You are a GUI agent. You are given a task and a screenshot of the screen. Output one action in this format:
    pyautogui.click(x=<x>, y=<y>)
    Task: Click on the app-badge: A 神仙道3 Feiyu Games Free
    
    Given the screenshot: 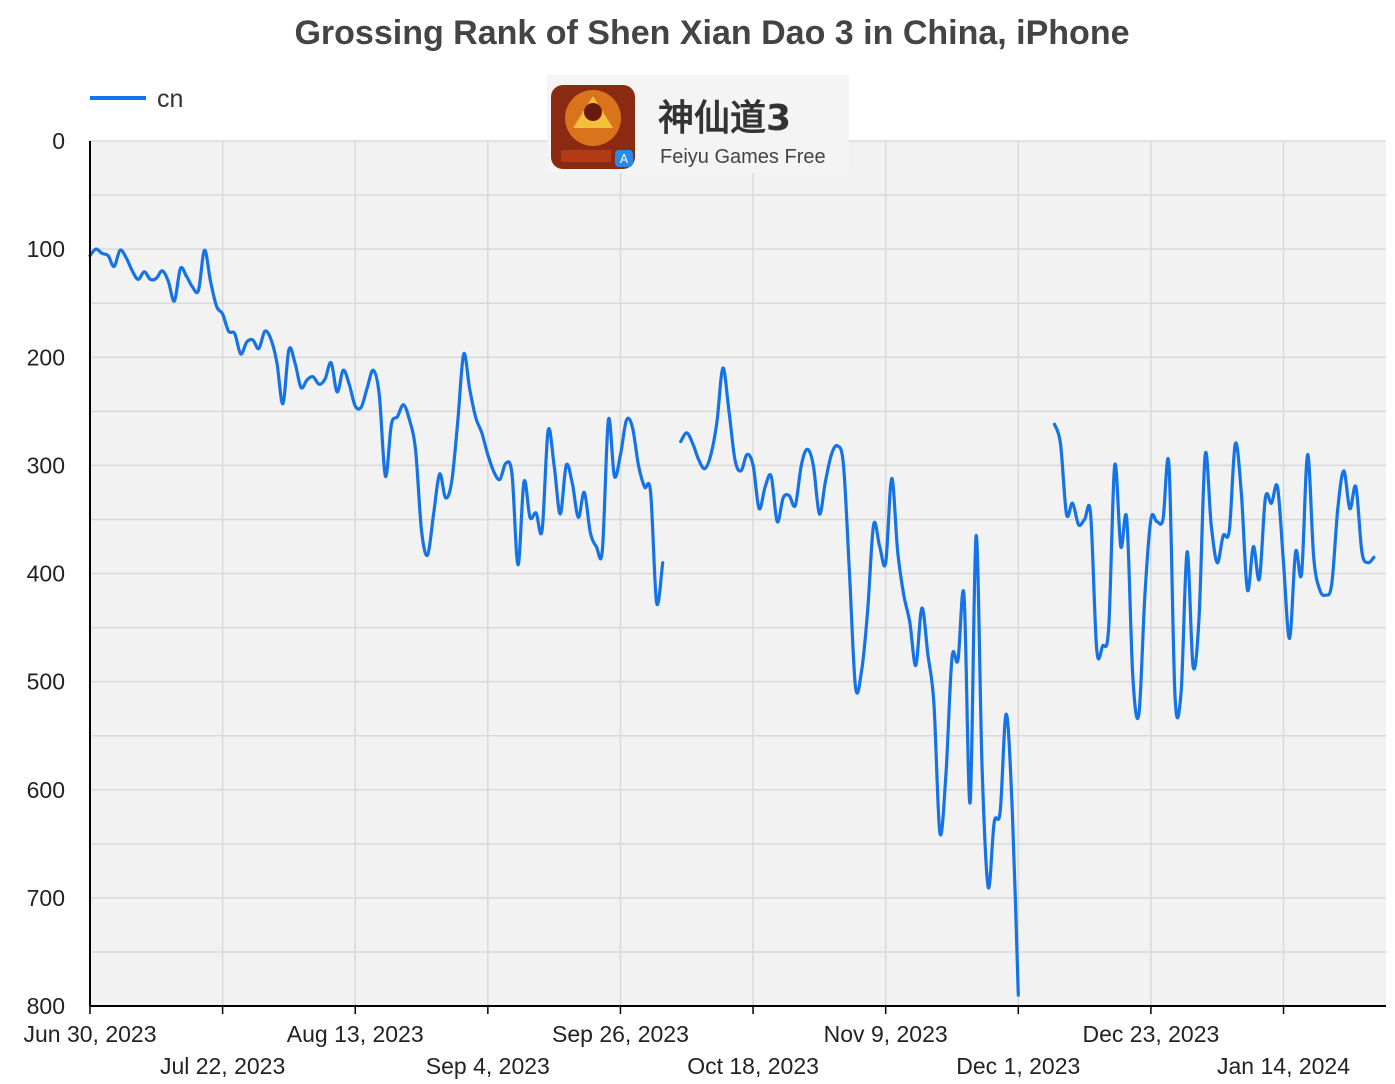 What is the action you would take?
    pyautogui.click(x=698, y=124)
    